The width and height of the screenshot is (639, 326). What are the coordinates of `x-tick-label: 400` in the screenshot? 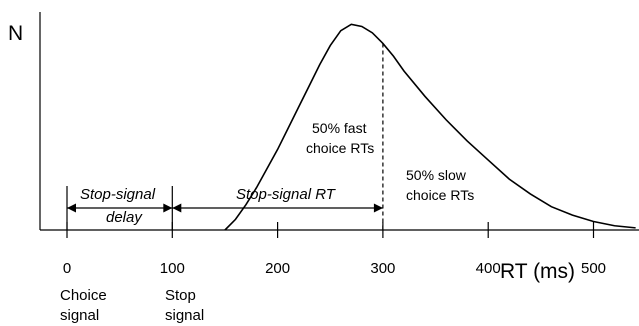 It's located at (488, 268).